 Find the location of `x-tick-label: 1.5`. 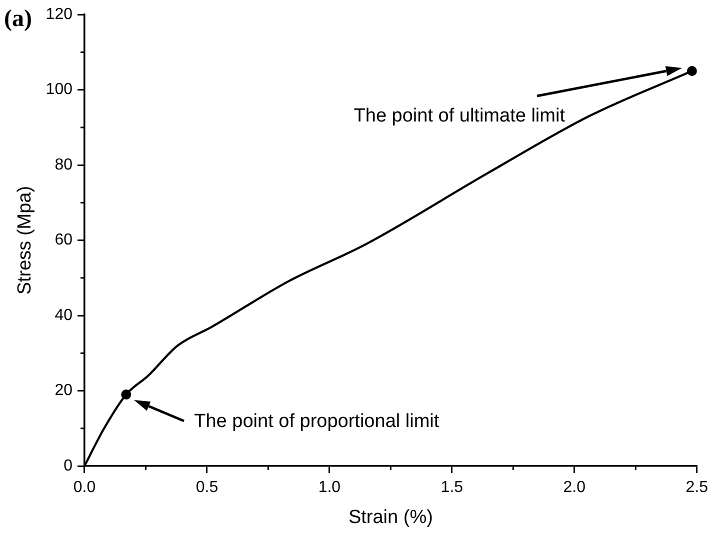

x-tick-label: 1.5 is located at coordinates (452, 487).